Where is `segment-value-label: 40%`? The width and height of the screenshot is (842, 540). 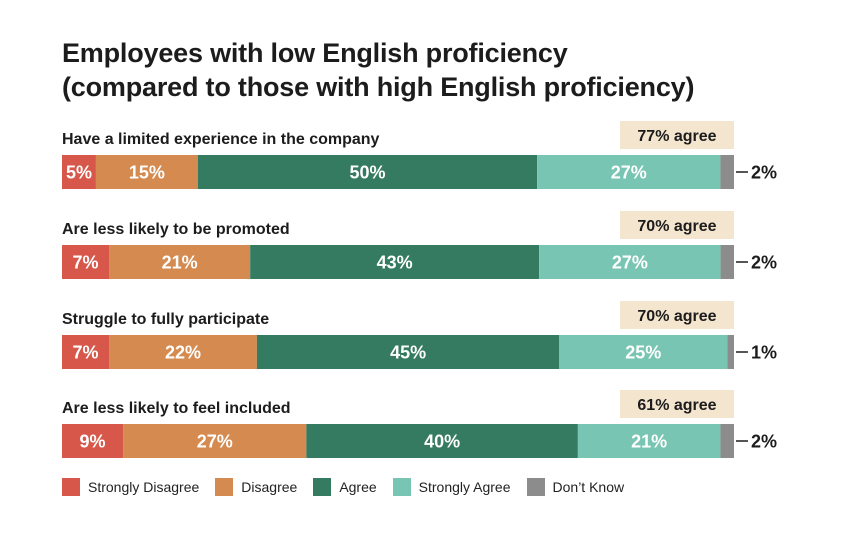 segment-value-label: 40% is located at coordinates (442, 442).